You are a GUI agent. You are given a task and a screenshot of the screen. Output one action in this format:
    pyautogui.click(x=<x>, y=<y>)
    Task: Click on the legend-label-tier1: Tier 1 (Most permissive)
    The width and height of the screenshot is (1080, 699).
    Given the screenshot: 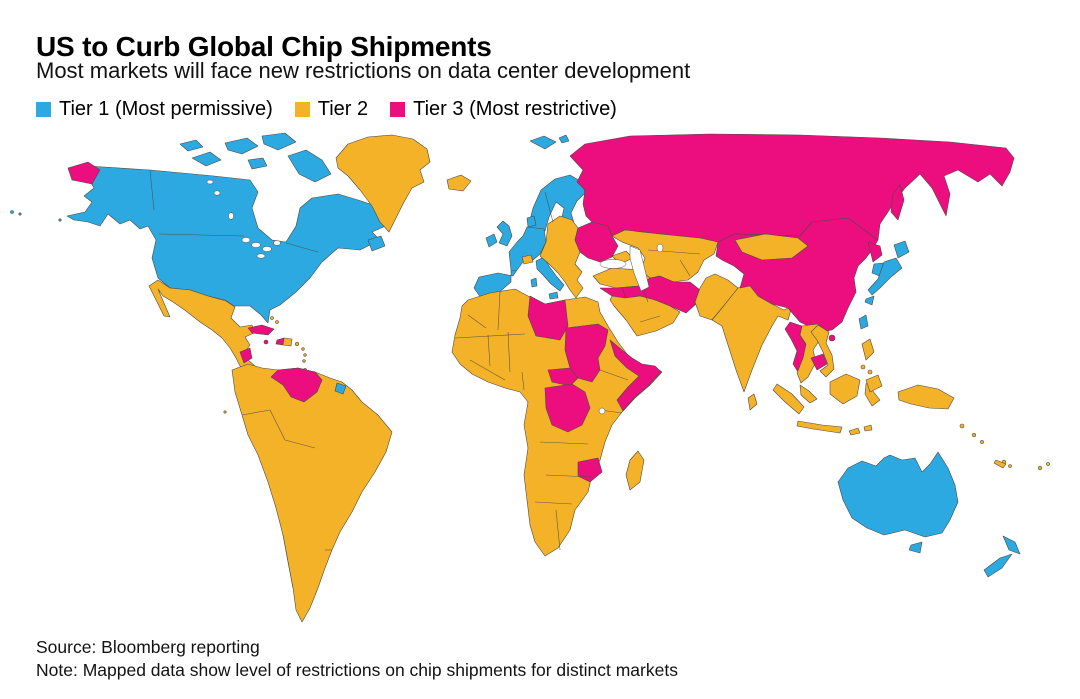 What is the action you would take?
    pyautogui.click(x=166, y=109)
    